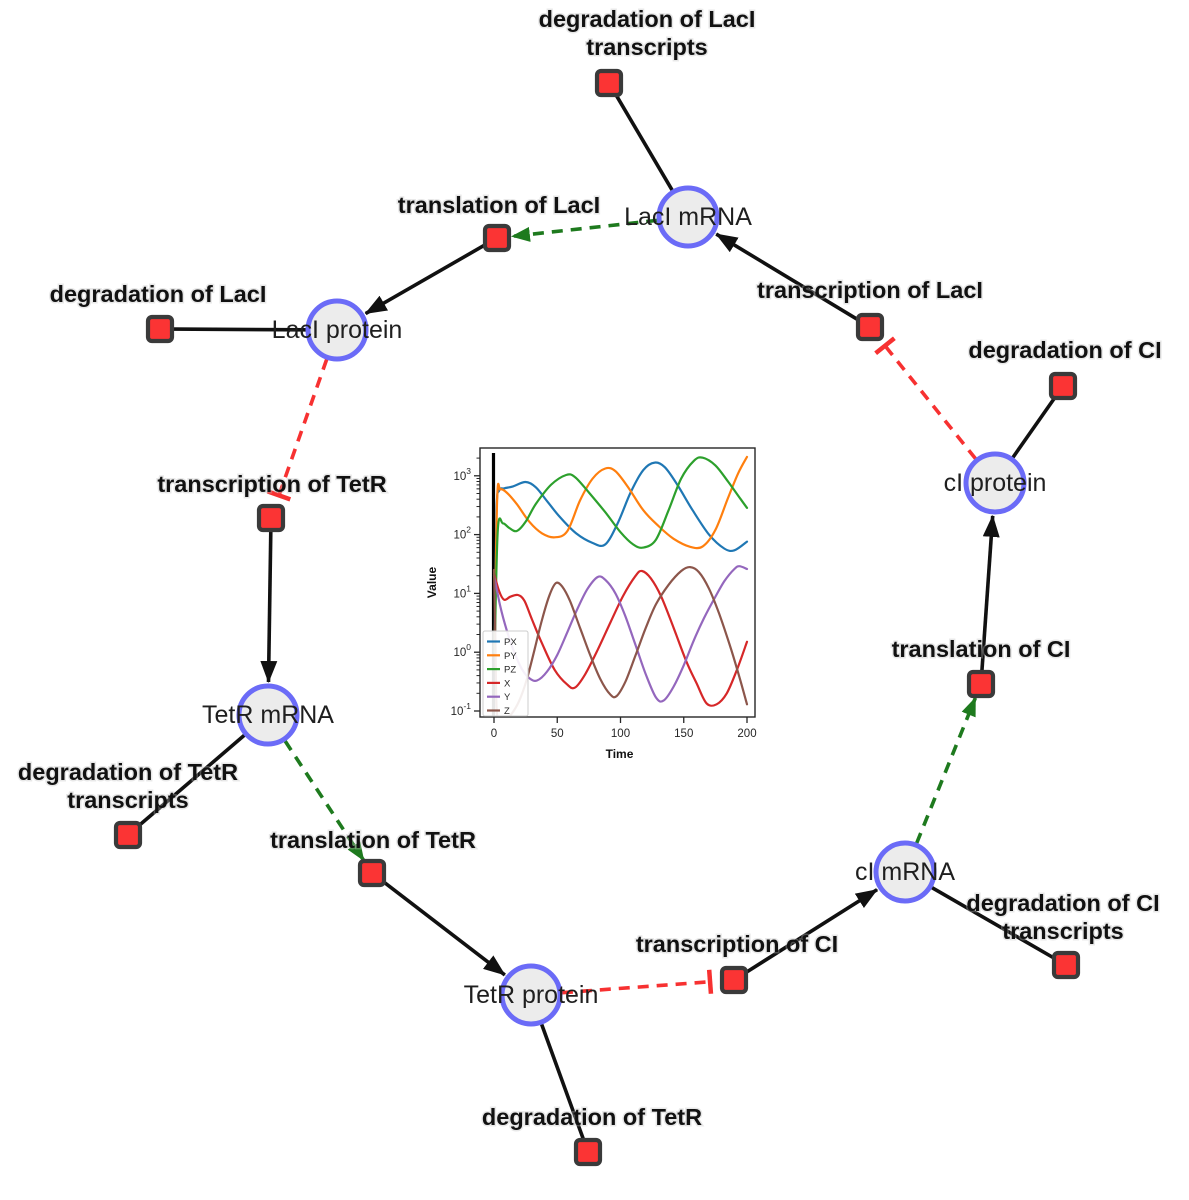  I want to click on x-tick-label: 150, so click(683, 734).